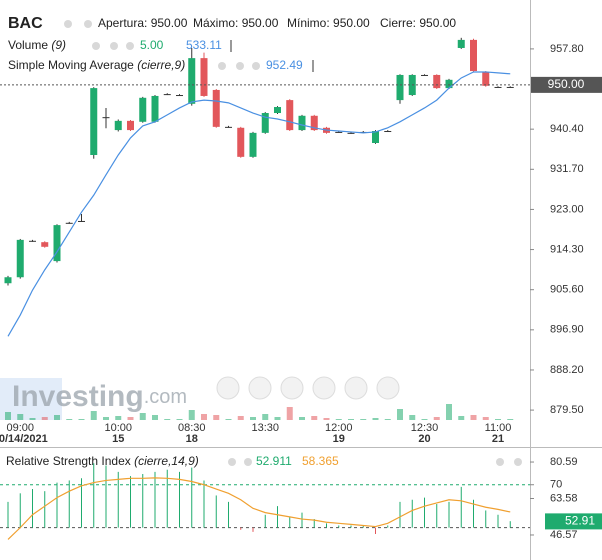 Image resolution: width=602 pixels, height=560 pixels. What do you see at coordinates (37, 45) in the screenshot?
I see `volume-legend: Volume (9)` at bounding box center [37, 45].